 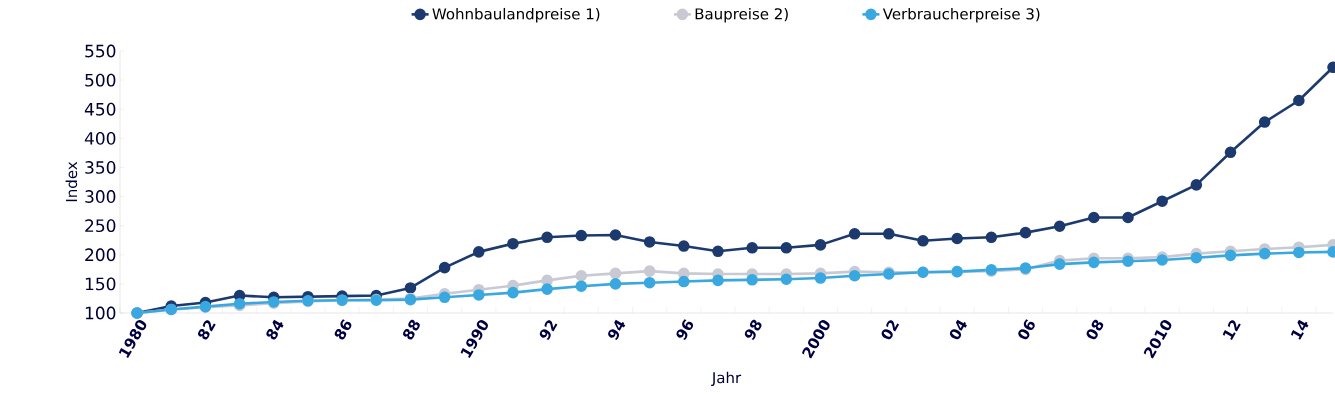 I want to click on x-tick-label: 84, so click(x=275, y=329).